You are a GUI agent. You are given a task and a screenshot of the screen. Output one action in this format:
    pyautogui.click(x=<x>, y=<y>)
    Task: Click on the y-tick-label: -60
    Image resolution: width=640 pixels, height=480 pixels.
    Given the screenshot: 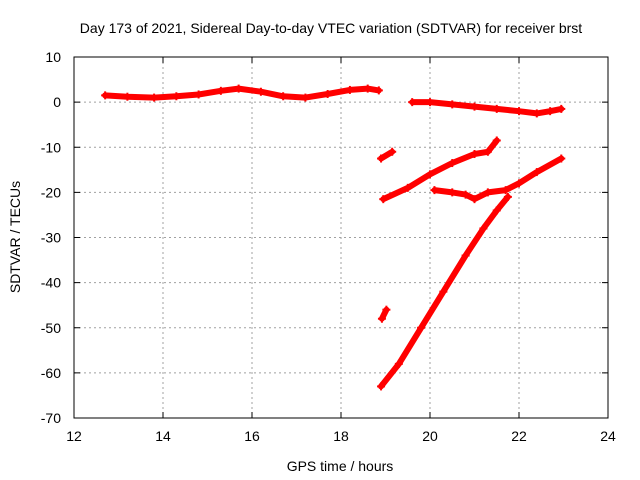 What is the action you would take?
    pyautogui.click(x=51, y=373)
    